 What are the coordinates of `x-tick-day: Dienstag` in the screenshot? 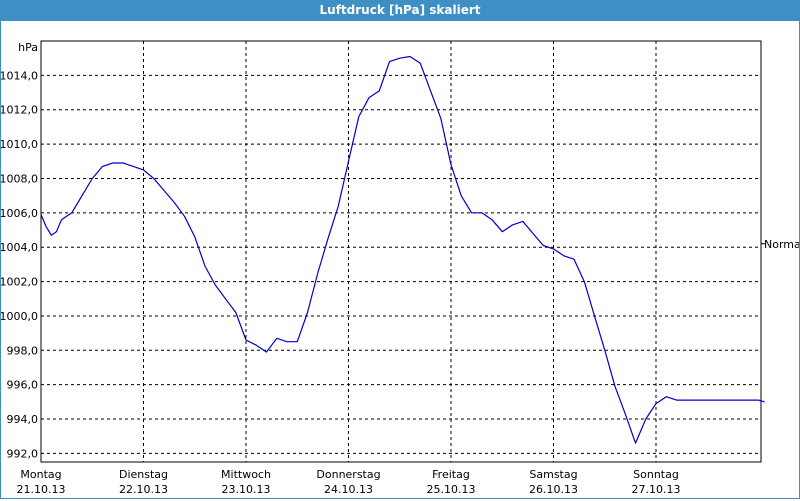 It's located at (143, 474).